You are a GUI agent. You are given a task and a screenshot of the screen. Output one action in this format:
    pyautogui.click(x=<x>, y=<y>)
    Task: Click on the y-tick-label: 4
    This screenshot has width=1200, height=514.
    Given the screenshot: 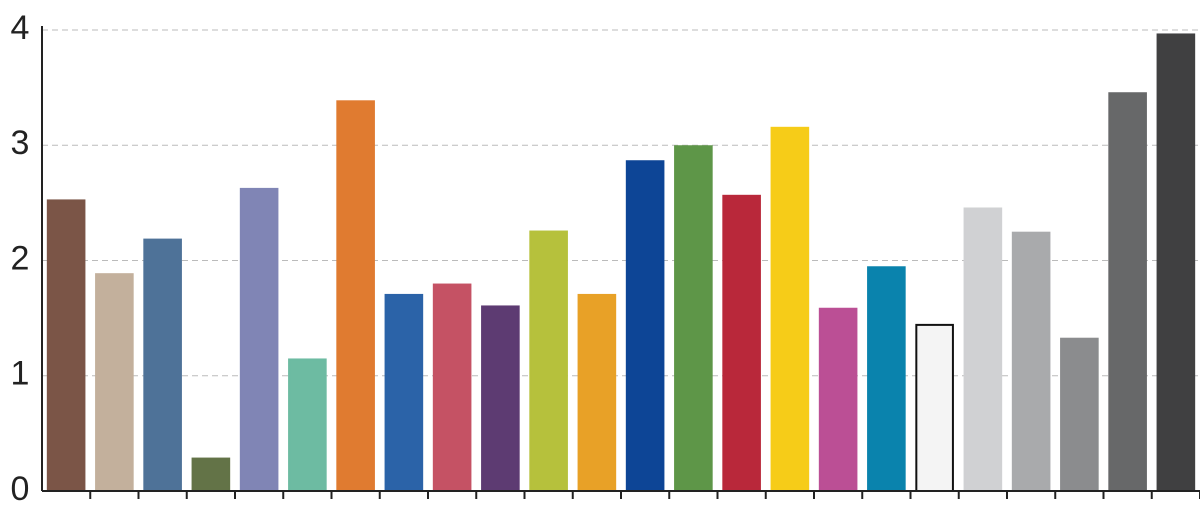 What is the action you would take?
    pyautogui.click(x=20, y=28)
    